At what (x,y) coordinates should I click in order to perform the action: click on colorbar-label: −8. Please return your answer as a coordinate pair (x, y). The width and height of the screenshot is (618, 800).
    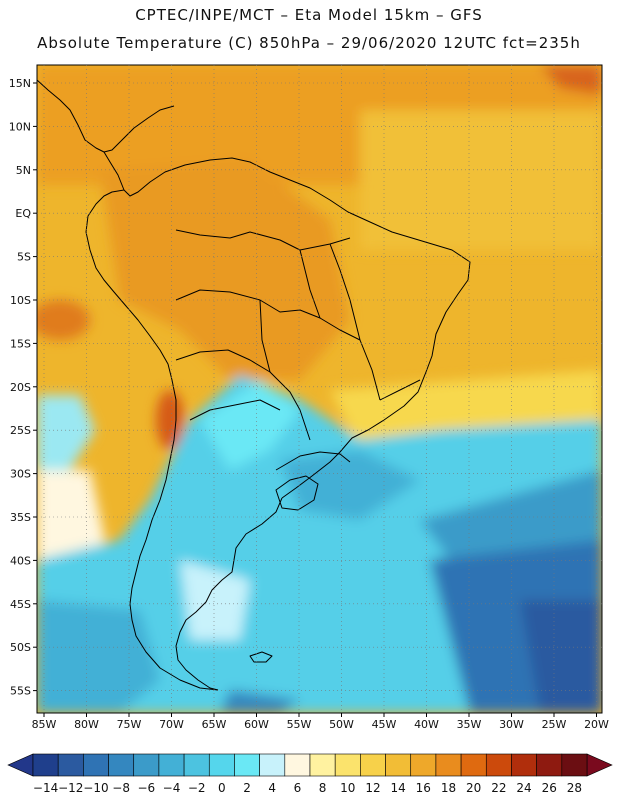
    Looking at the image, I should click on (121, 788).